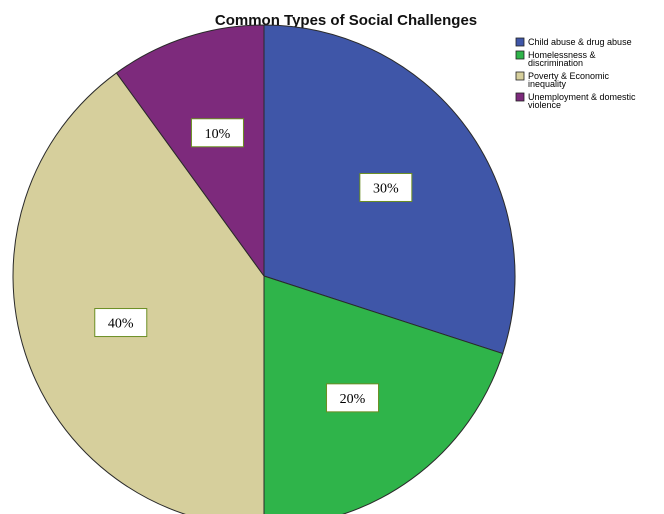  I want to click on data-label-unemployment-and-domestic-violence: 10%, so click(217, 133).